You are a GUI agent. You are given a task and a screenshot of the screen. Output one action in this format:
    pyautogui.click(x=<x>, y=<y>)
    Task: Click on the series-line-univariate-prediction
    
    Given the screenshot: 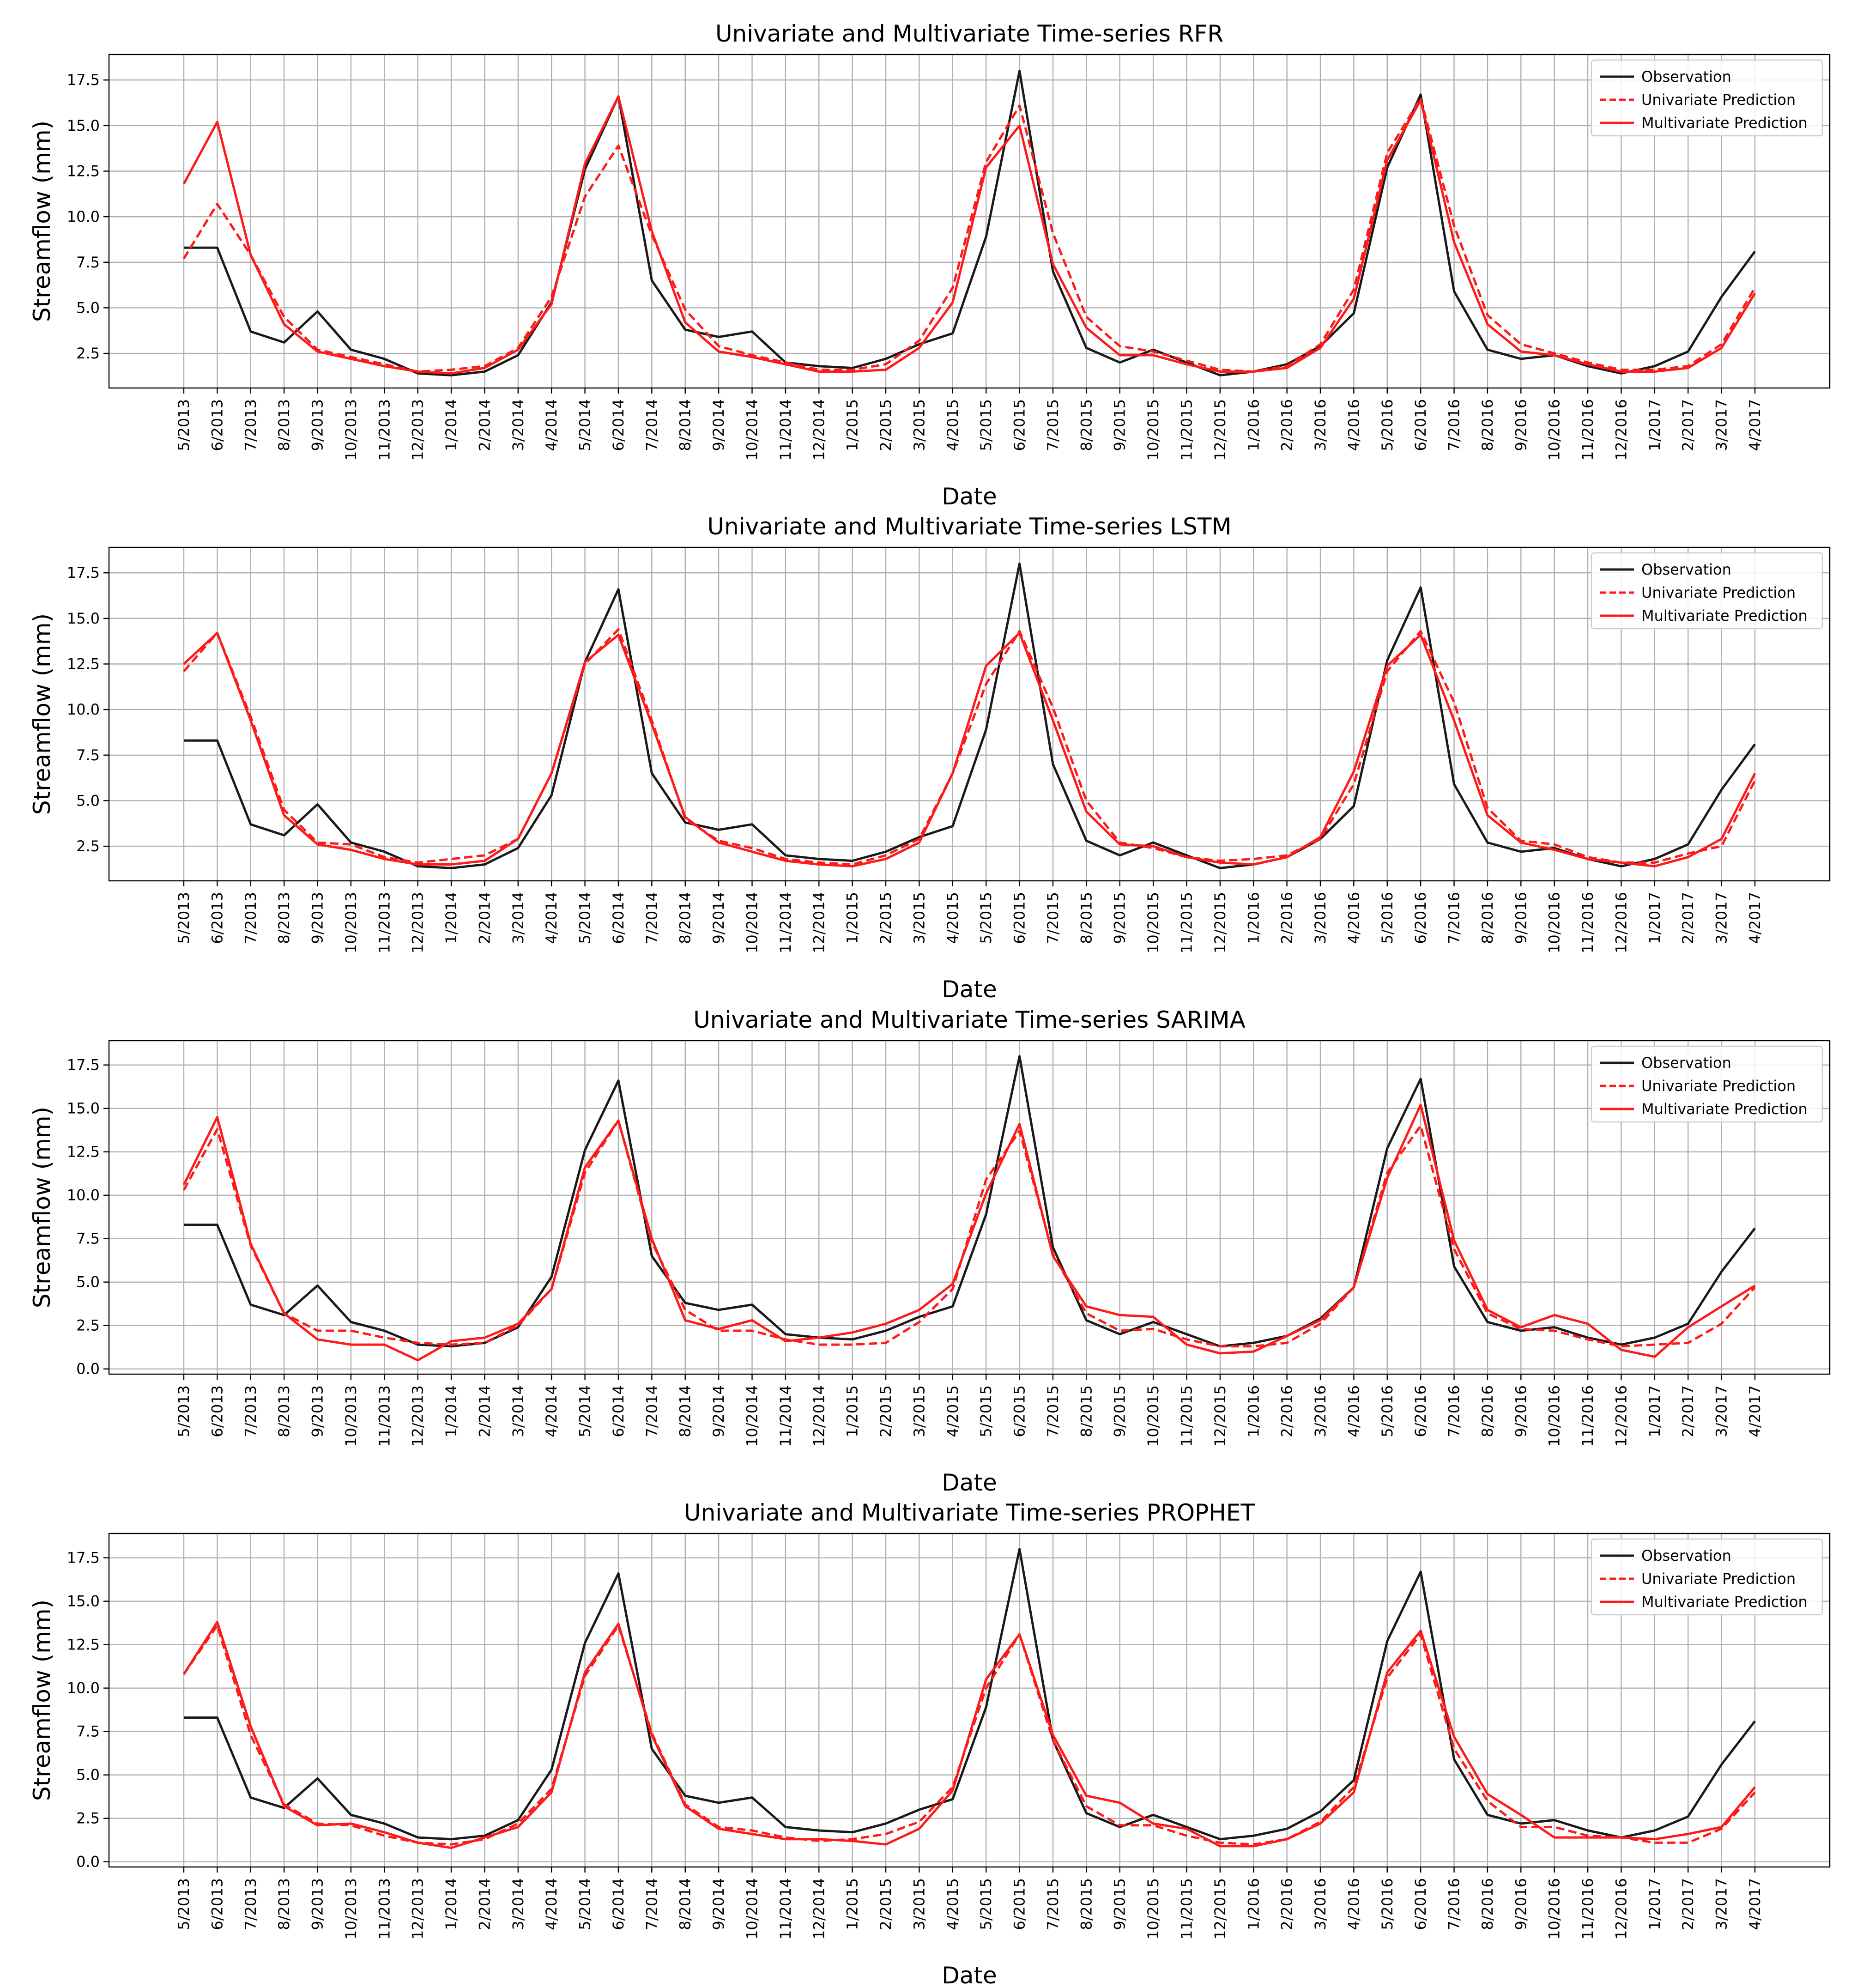 What is the action you would take?
    pyautogui.click(x=970, y=747)
    